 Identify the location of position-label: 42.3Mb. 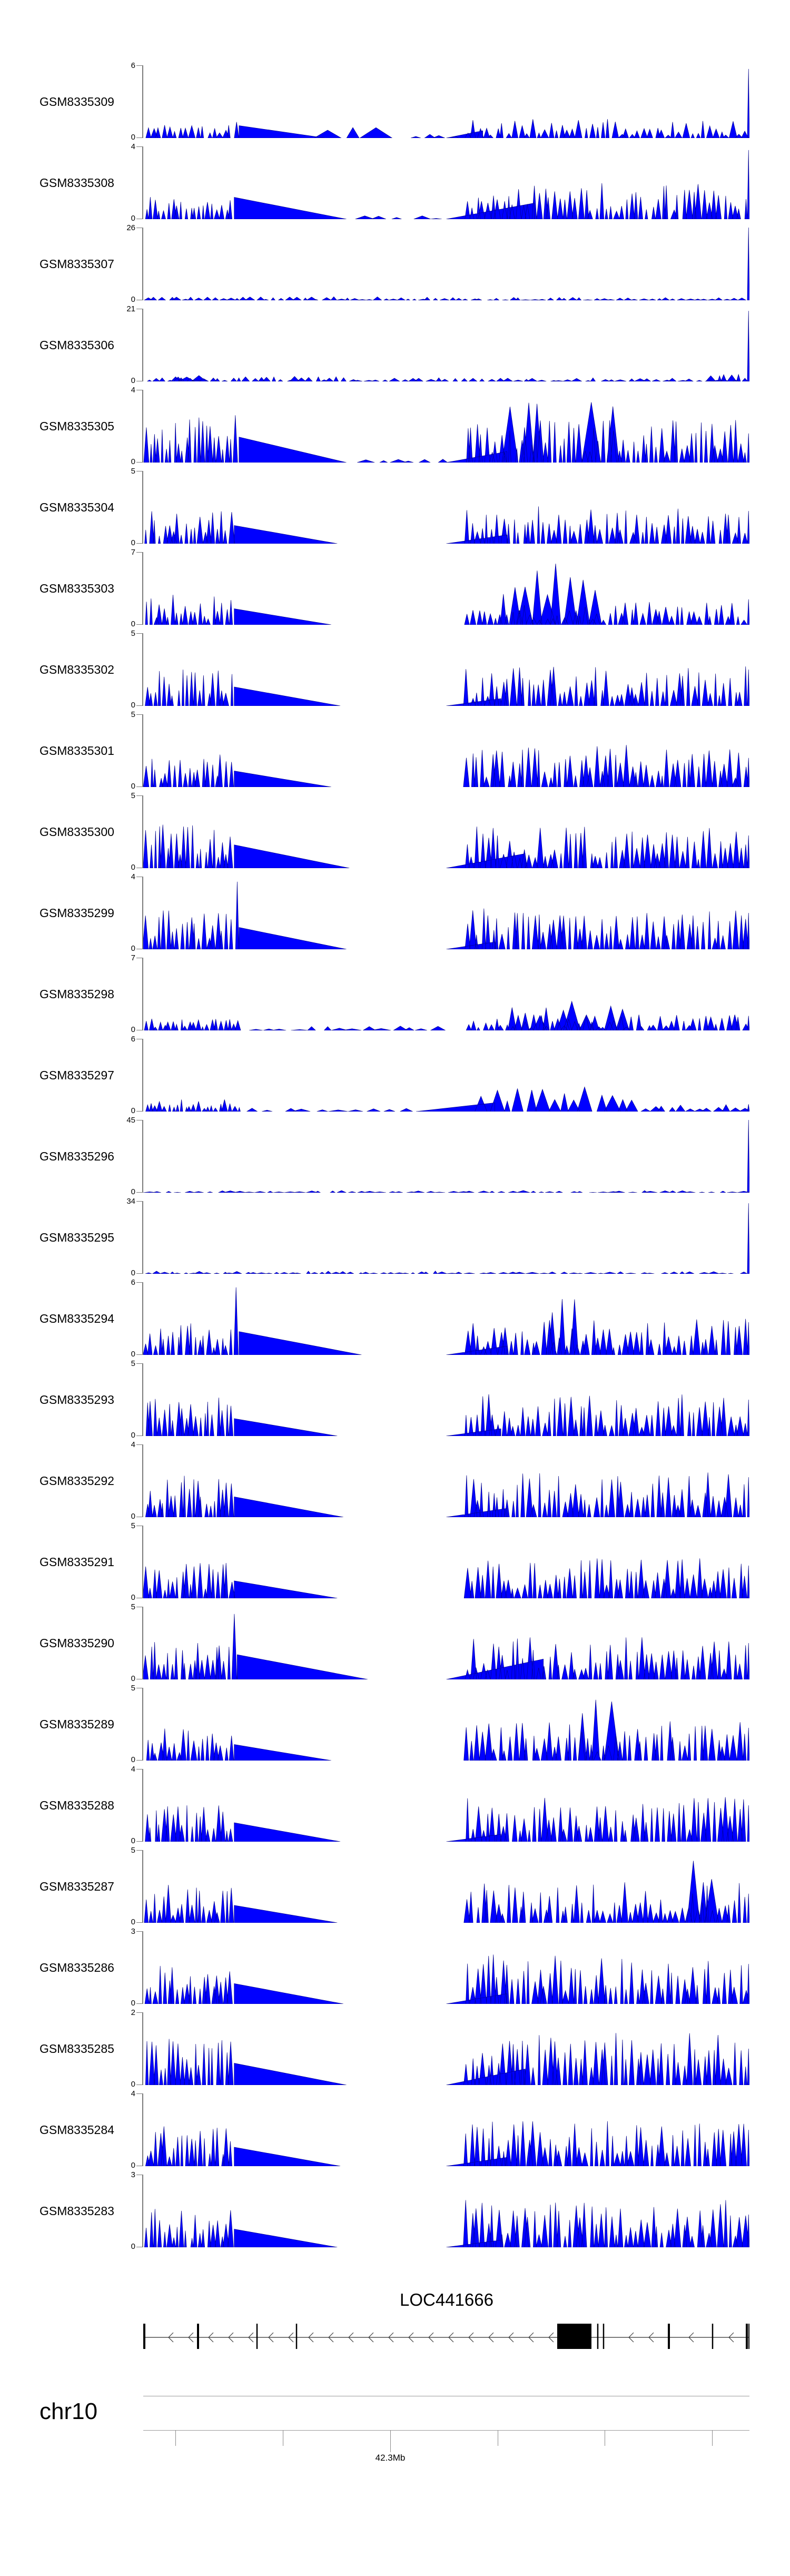
(390, 2458).